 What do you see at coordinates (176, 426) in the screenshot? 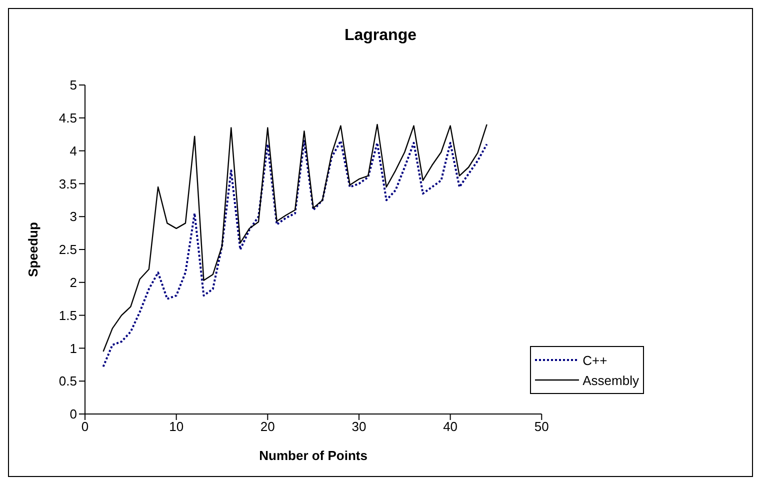
I see `x-tick-label: 10` at bounding box center [176, 426].